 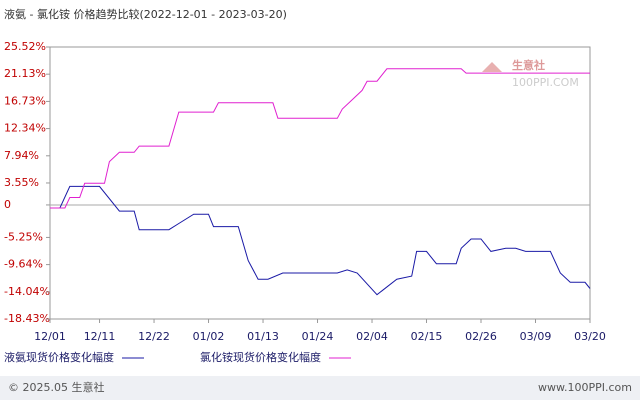 I want to click on footer-left: © 2025.05 生意社, so click(x=56, y=387).